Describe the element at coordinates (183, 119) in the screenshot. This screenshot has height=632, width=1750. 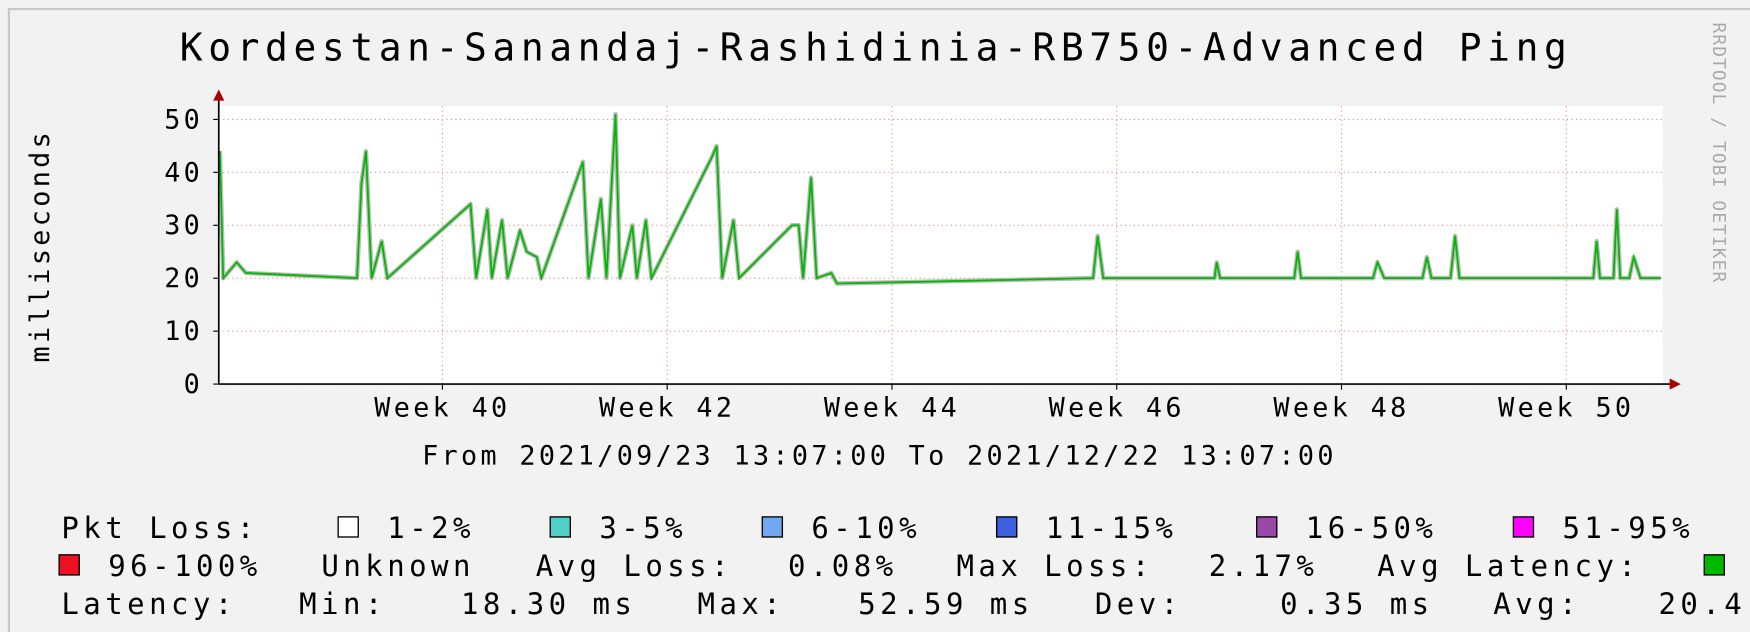
I see `y-tick-label: 50` at that location.